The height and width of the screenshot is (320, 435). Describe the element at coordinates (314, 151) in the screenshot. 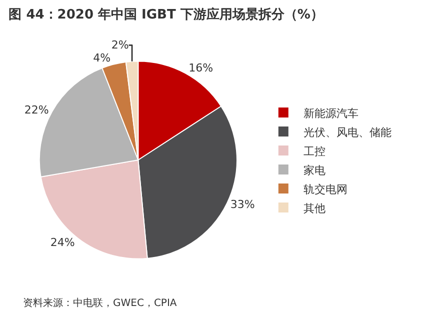

I see `legend-label: 工控` at that location.